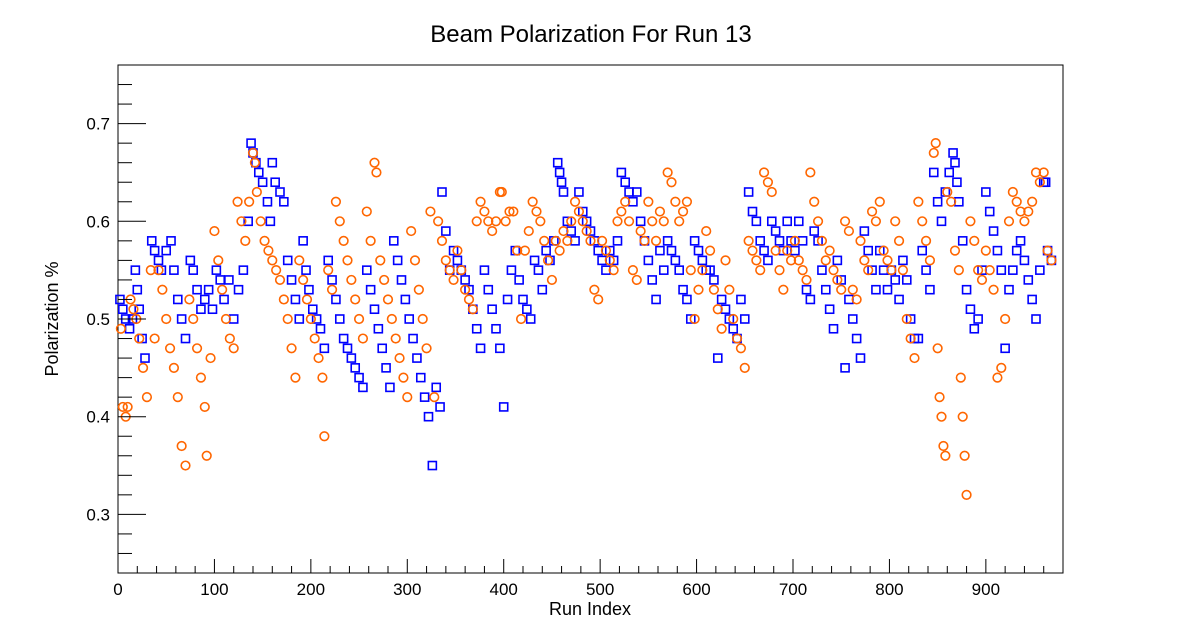  What do you see at coordinates (98, 221) in the screenshot?
I see `y-tick-label: 0.6` at bounding box center [98, 221].